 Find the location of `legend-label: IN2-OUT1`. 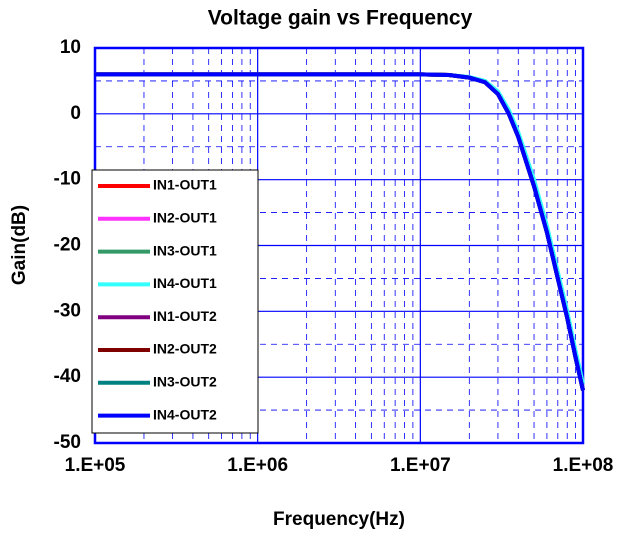

legend-label: IN2-OUT1 is located at coordinates (185, 218).